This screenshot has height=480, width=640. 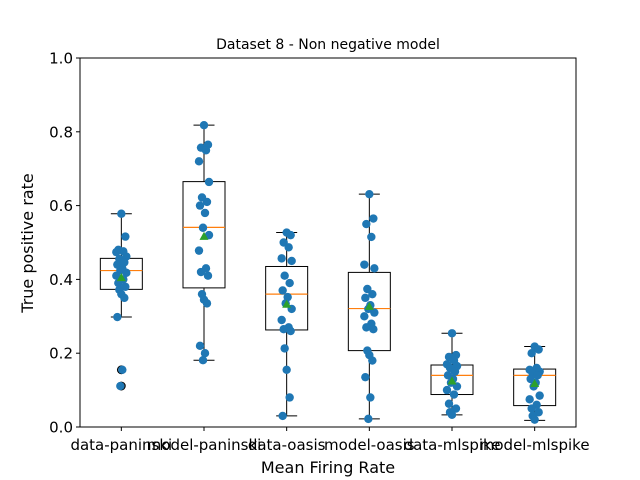 I want to click on x-axis-label: Mean Firing Rate, so click(x=328, y=467).